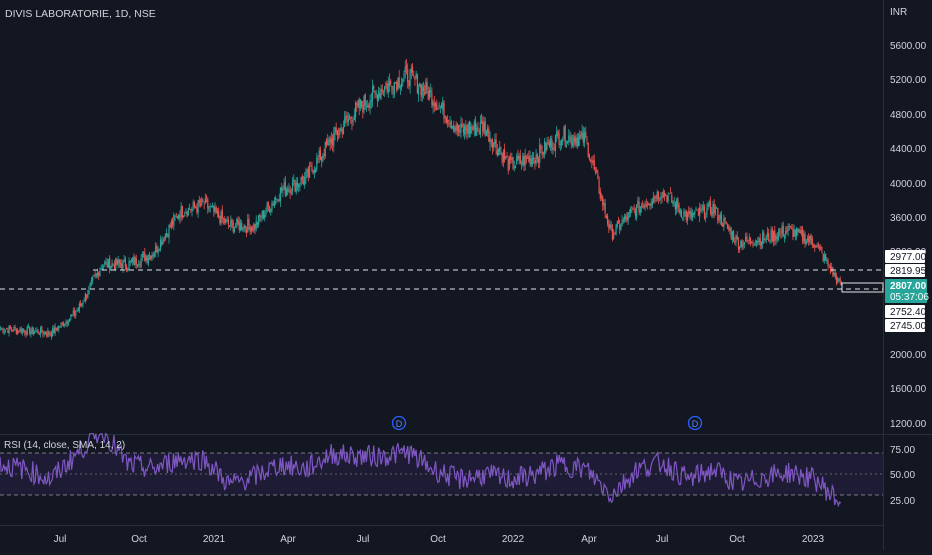 The width and height of the screenshot is (932, 555). What do you see at coordinates (64, 445) in the screenshot?
I see `rsi-legend: RSI (14, close, SMA, 14, 2)` at bounding box center [64, 445].